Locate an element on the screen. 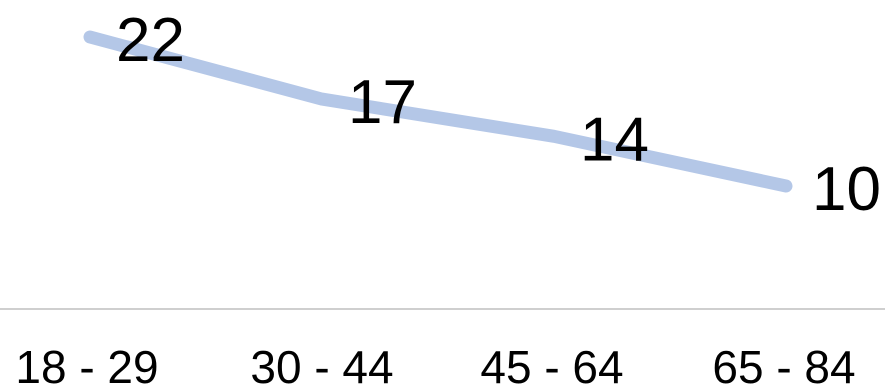 This screenshot has height=388, width=885. x-axis-tick-labels: 18 - 29 30 - 44 45 - 64 65 - 84 is located at coordinates (435, 364).